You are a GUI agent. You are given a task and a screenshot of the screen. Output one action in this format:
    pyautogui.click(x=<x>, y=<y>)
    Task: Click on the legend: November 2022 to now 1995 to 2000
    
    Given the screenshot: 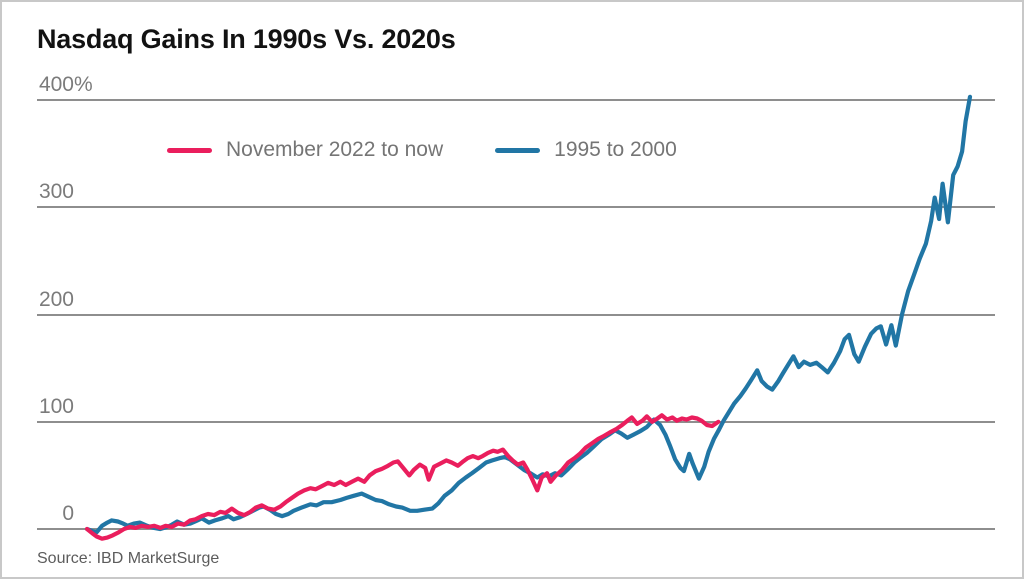 What is the action you would take?
    pyautogui.click(x=422, y=150)
    